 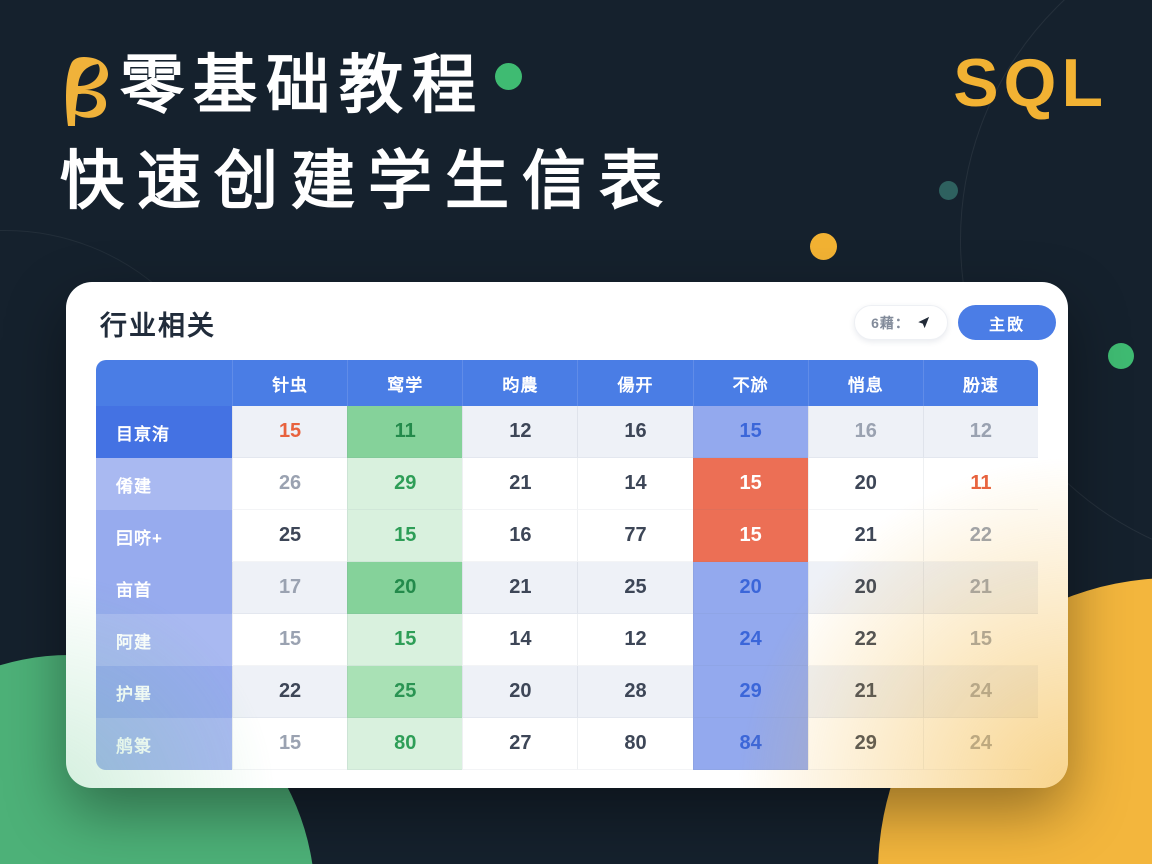 I want to click on search-pill: 6藉：, so click(x=901, y=322).